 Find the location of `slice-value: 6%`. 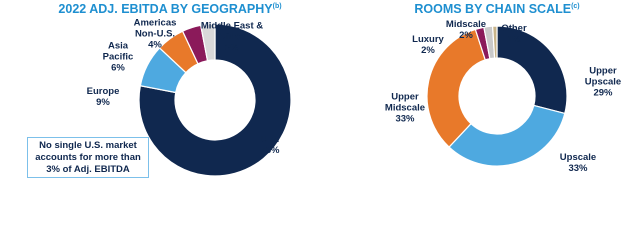

slice-value: 6% is located at coordinates (118, 68).